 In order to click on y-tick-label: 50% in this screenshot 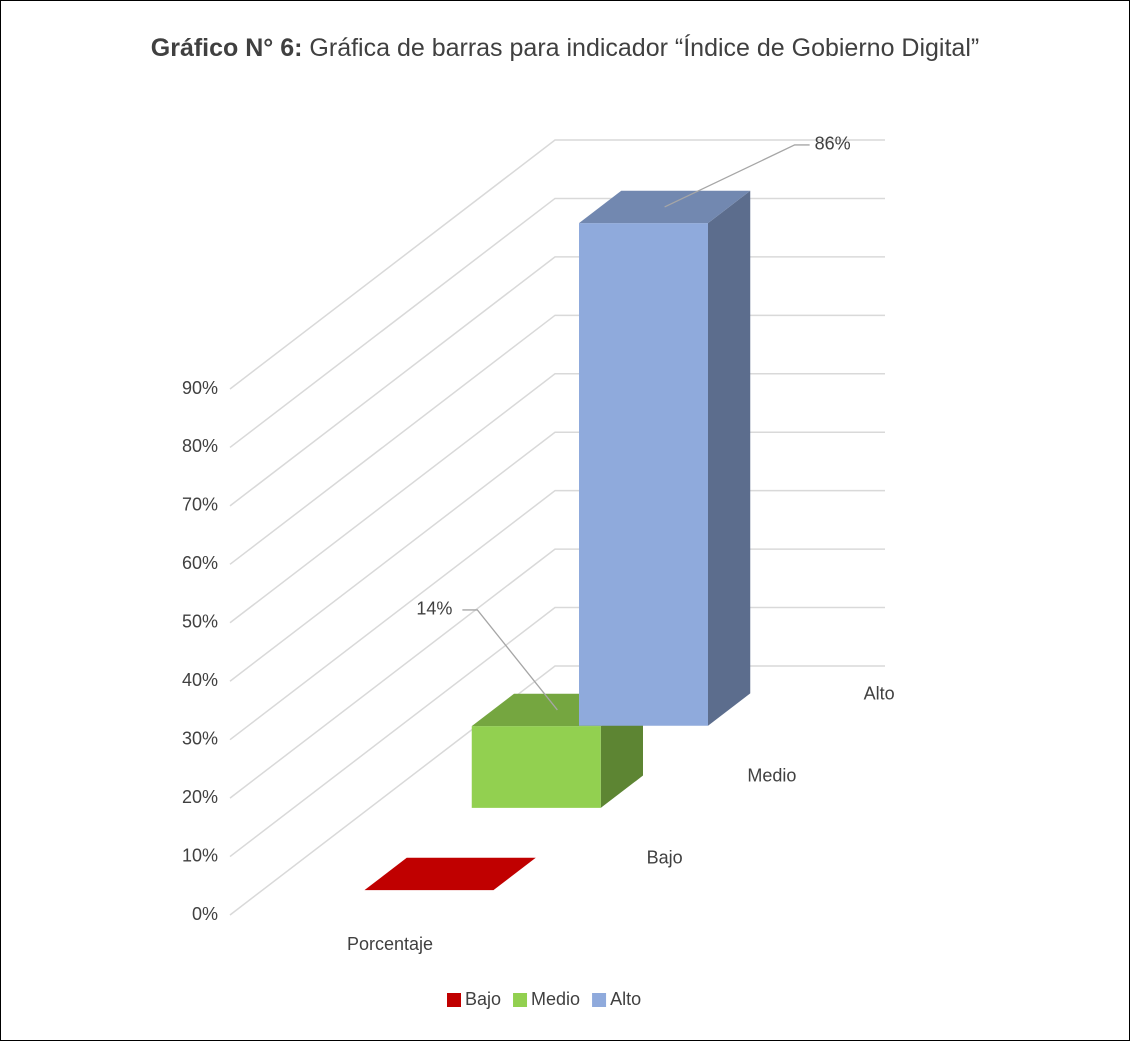, I will do `click(200, 622)`.